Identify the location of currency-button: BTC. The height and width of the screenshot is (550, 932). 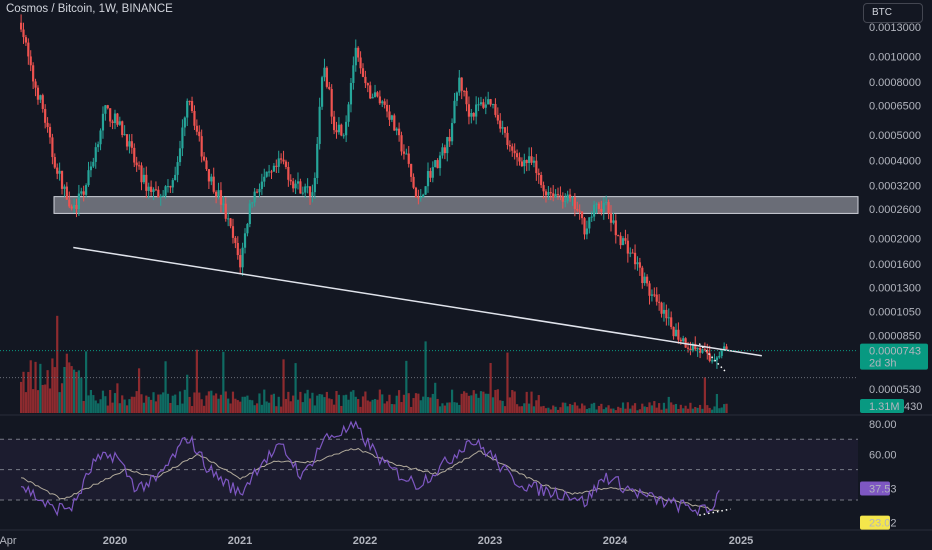
(893, 13).